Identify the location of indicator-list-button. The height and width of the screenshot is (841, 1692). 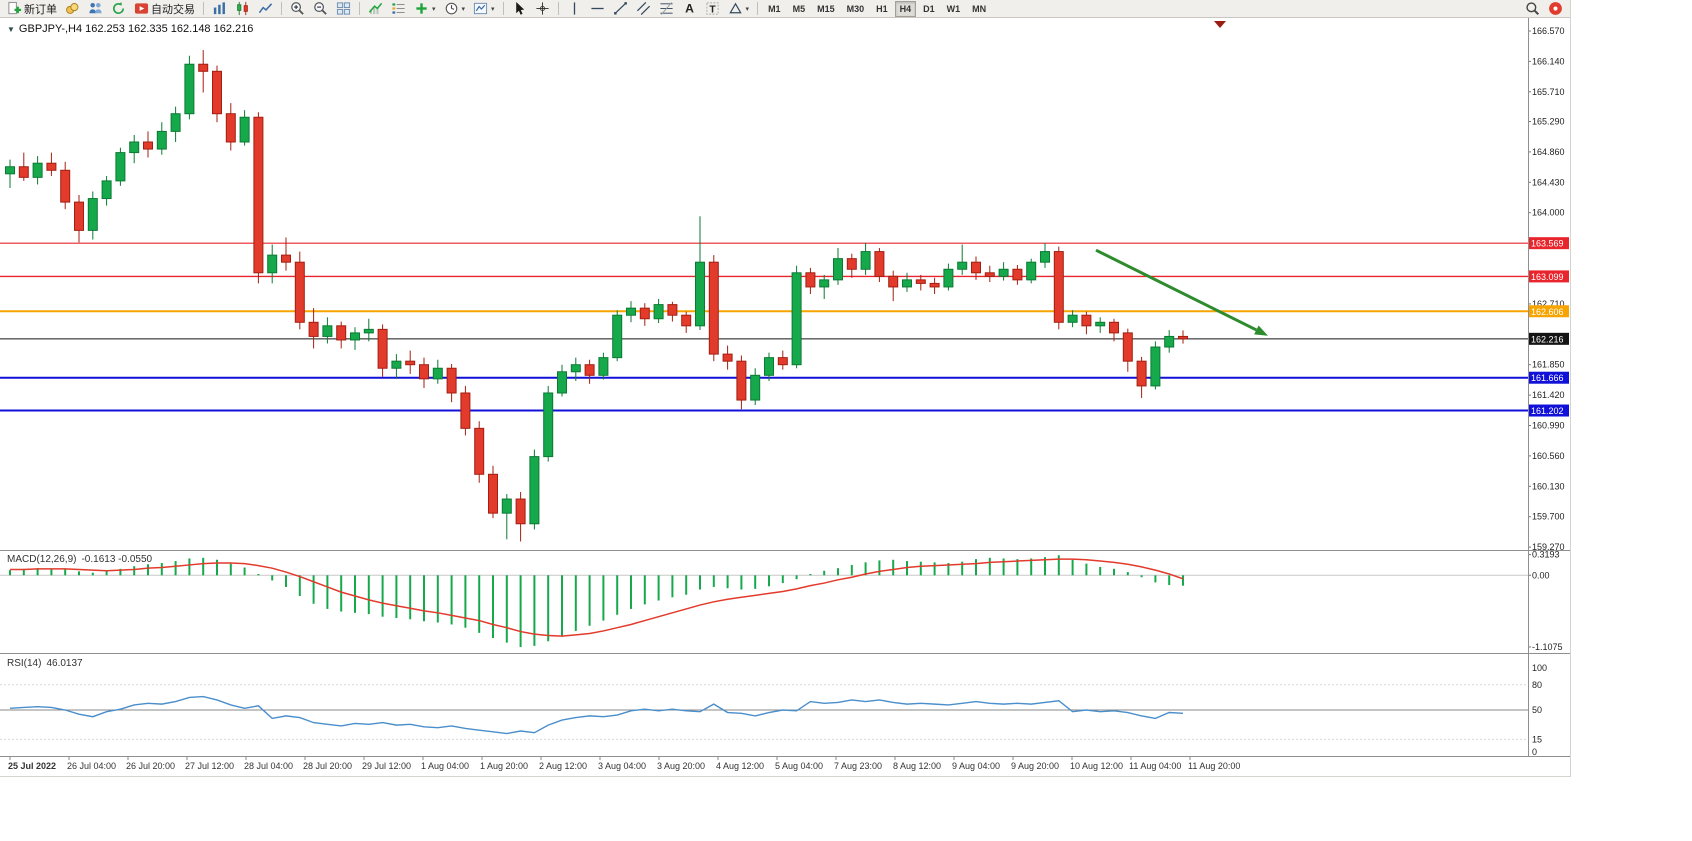
(398, 9).